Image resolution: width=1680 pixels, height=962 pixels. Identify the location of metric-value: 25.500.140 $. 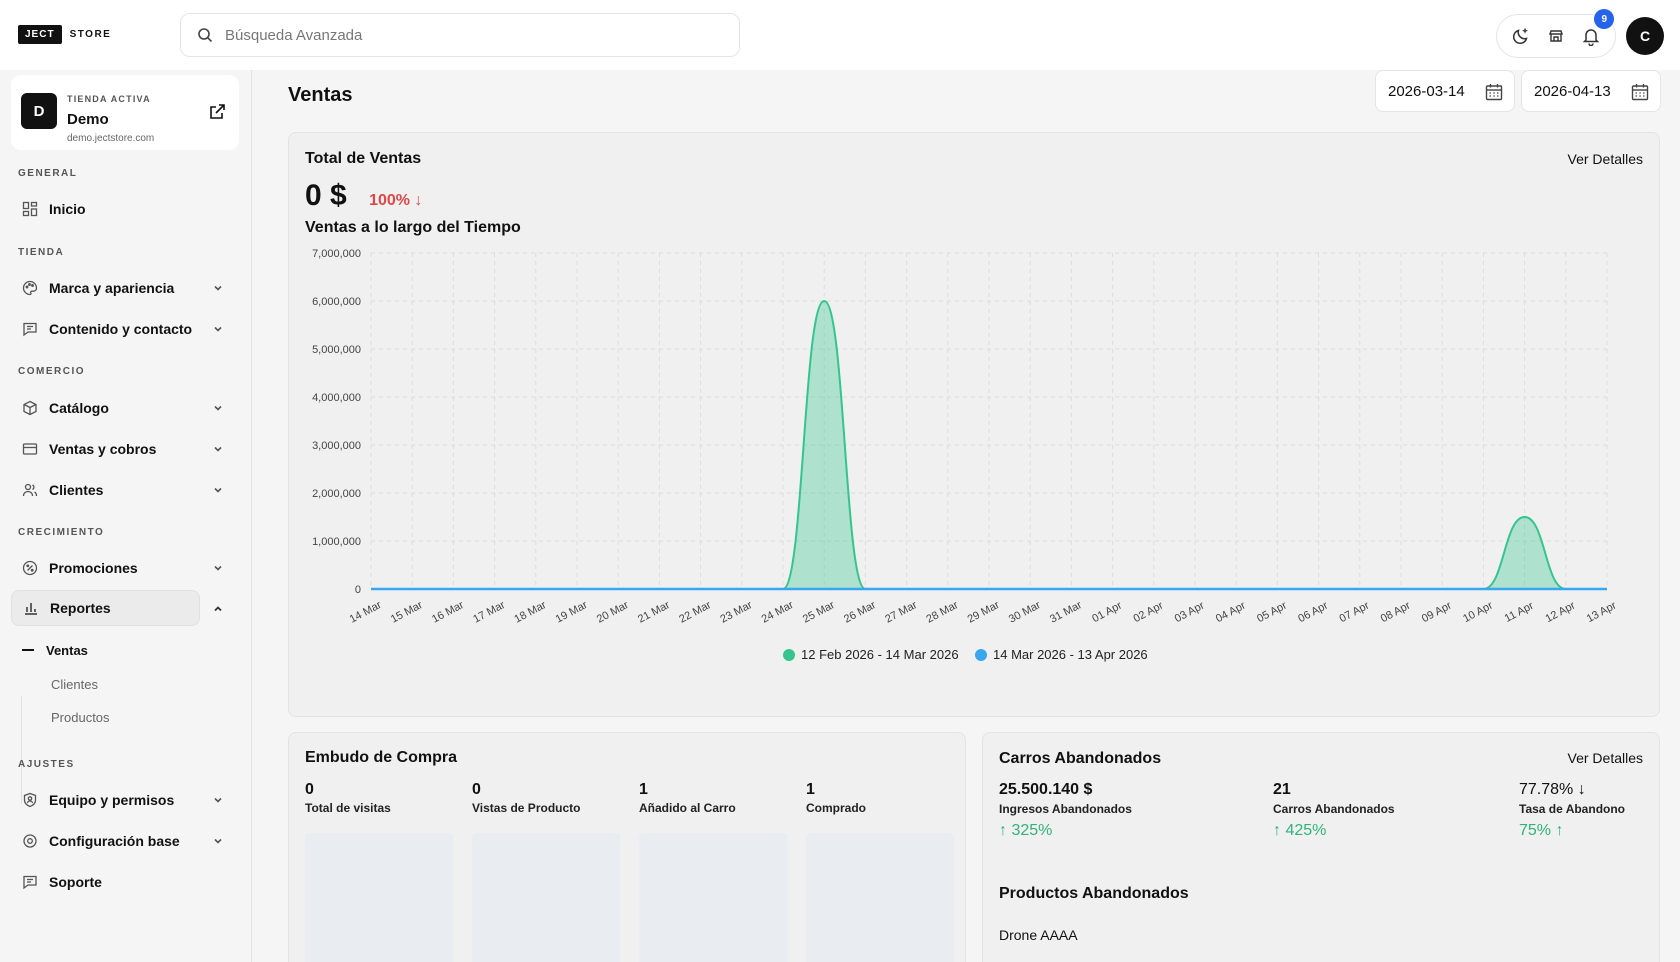
(1046, 789).